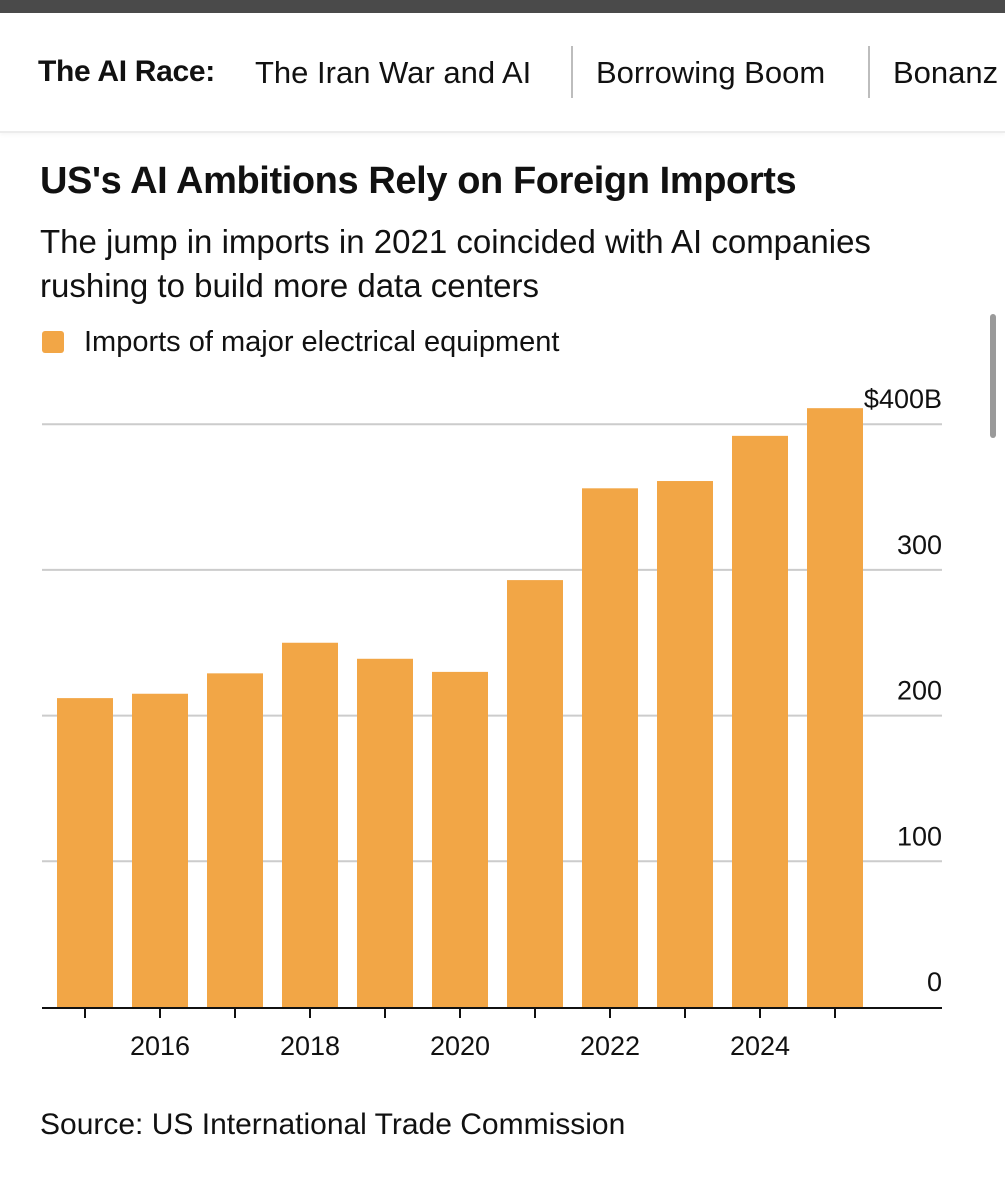 This screenshot has width=1005, height=1200. Describe the element at coordinates (53, 342) in the screenshot. I see `legend-swatch` at that location.